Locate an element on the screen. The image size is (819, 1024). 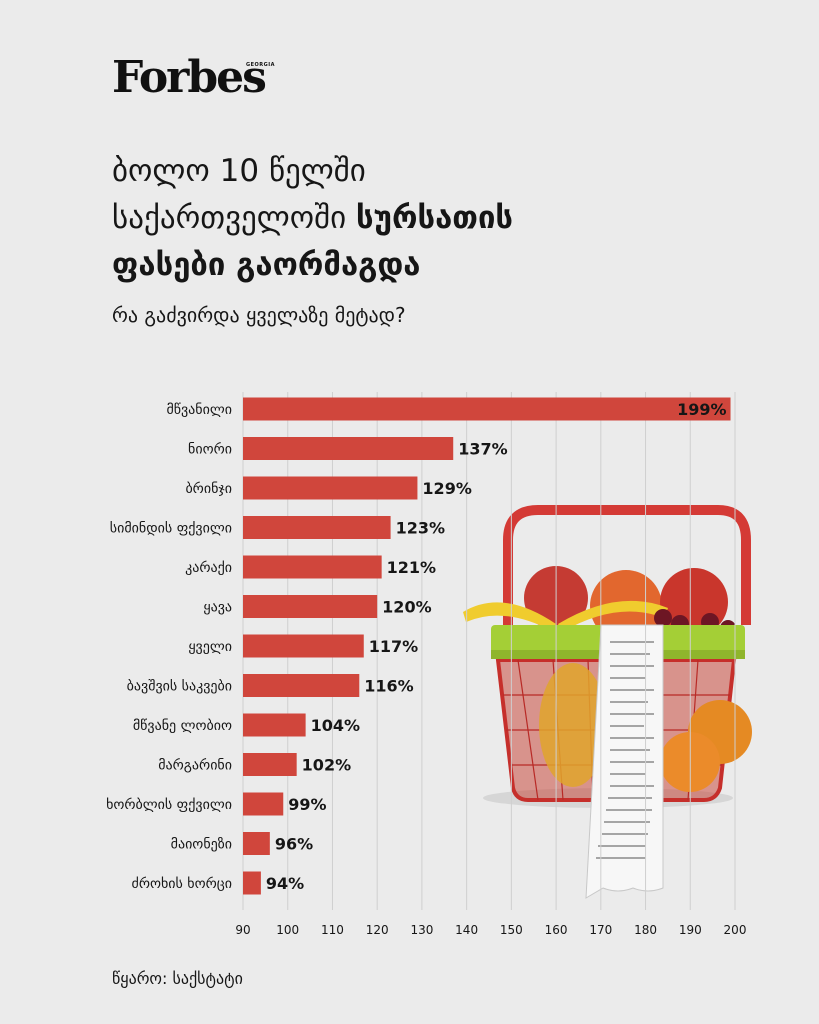
x-tick-label: 150 is located at coordinates (511, 930).